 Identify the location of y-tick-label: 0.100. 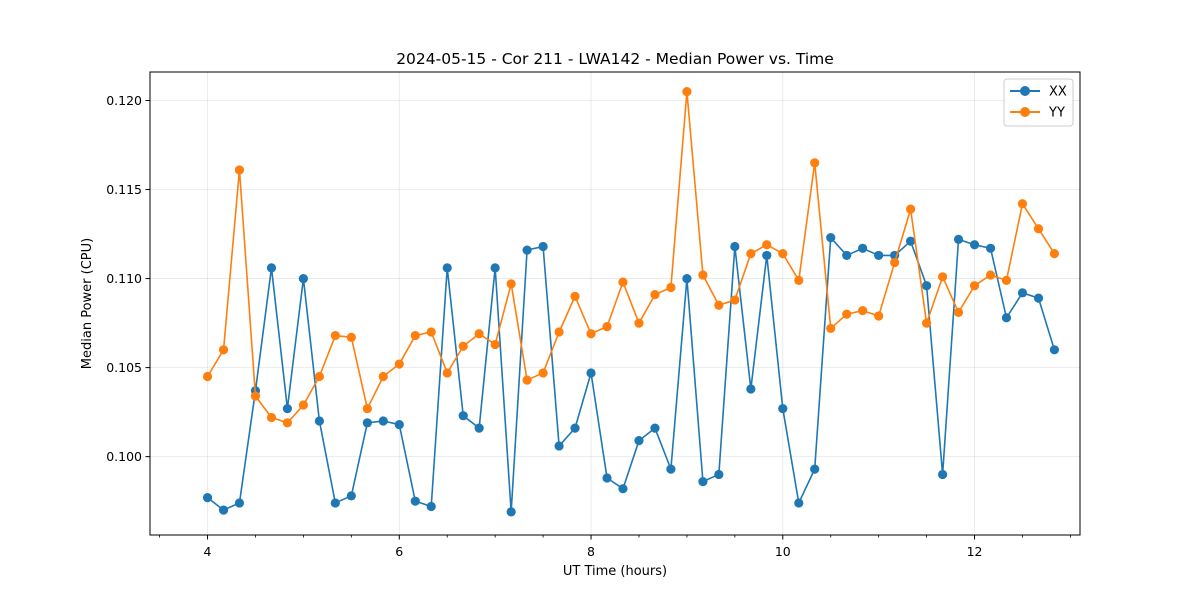
(124, 456).